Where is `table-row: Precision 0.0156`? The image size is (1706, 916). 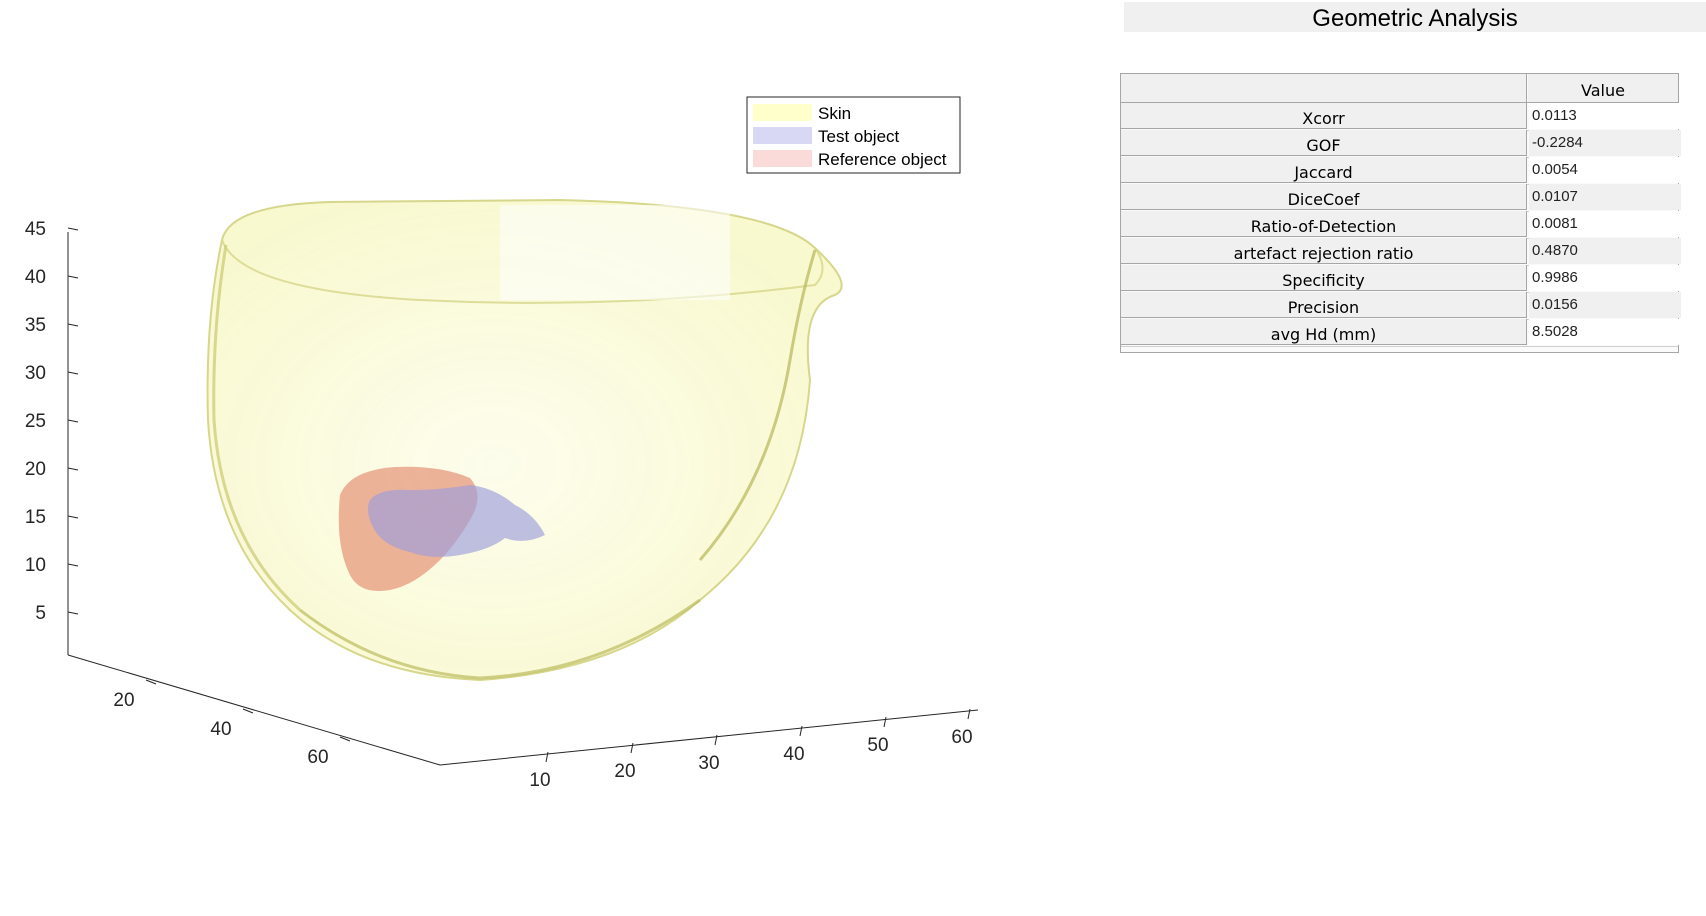 table-row: Precision 0.0156 is located at coordinates (1401, 306).